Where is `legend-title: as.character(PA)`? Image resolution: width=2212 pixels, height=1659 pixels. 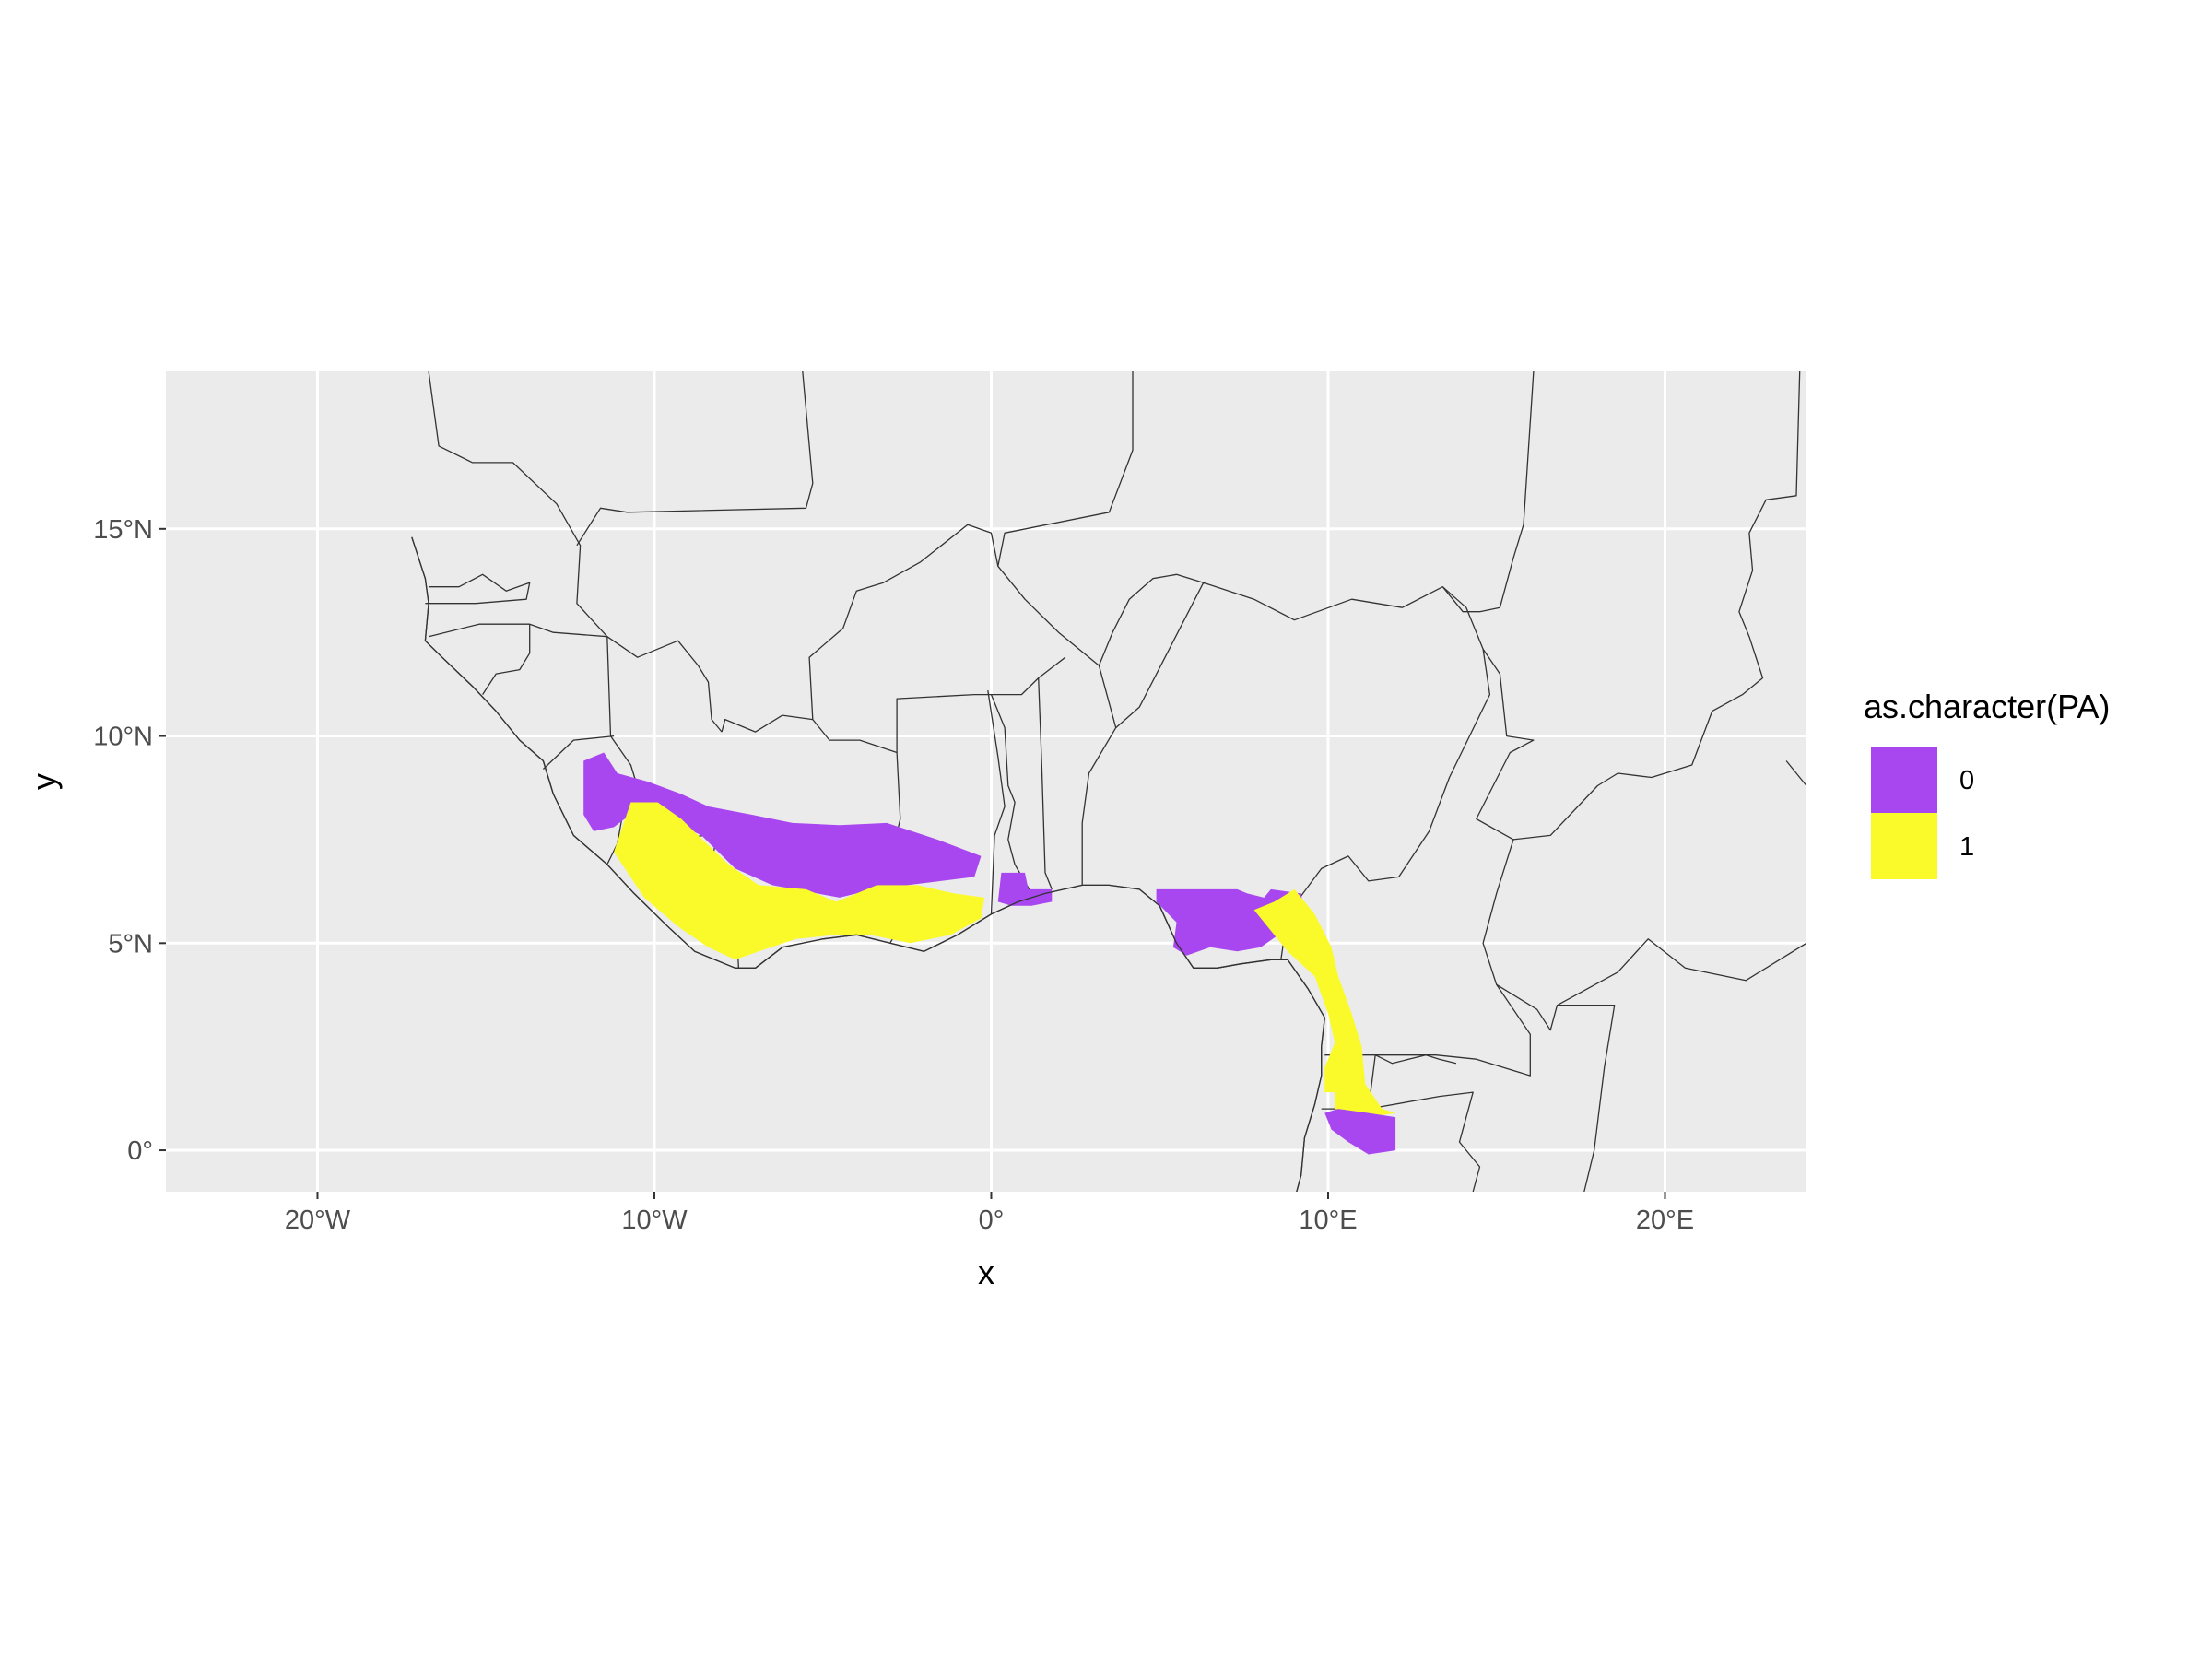
legend-title: as.character(PA) is located at coordinates (1987, 706).